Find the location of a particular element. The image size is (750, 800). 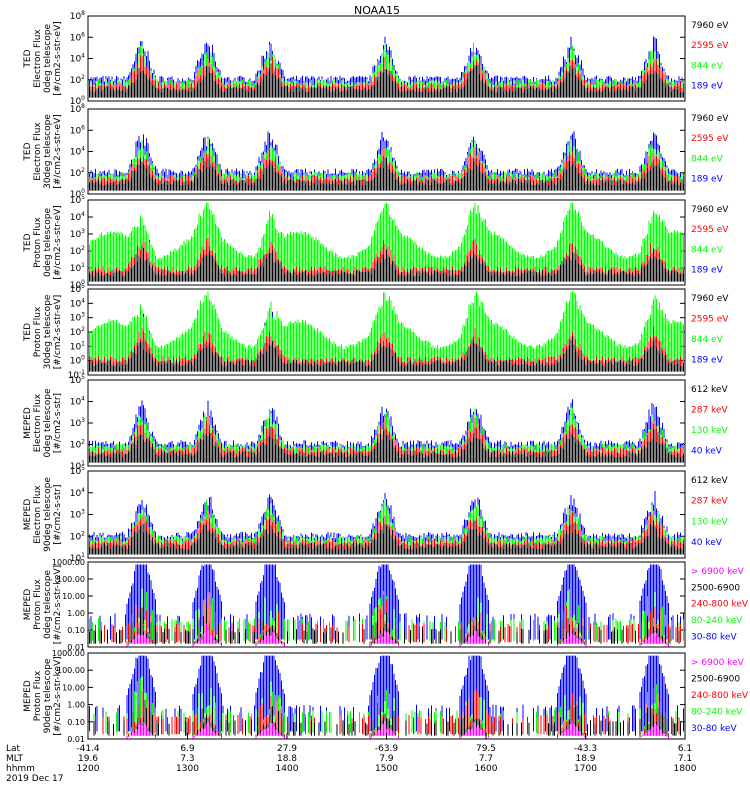

row-label-mlt: MLT is located at coordinates (15, 759).